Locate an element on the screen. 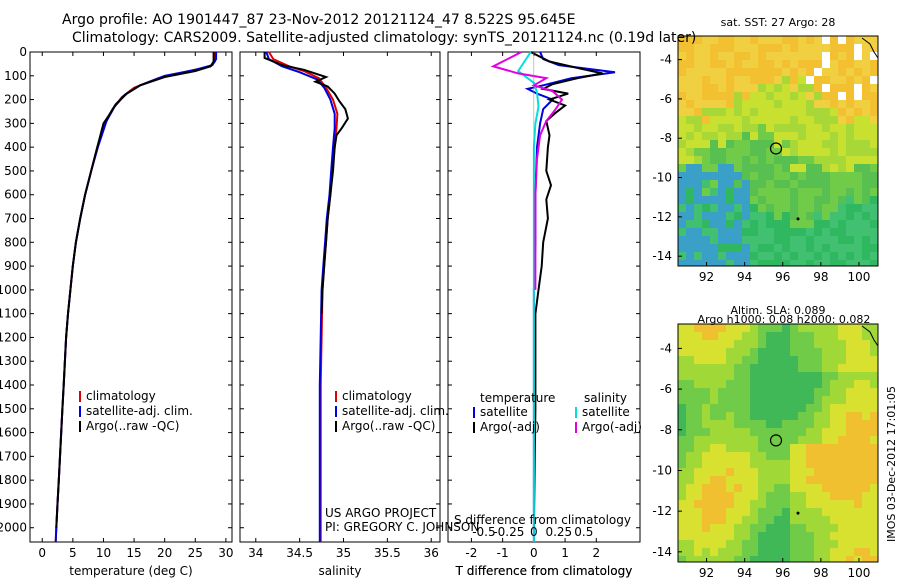 The height and width of the screenshot is (580, 900). y-tick-label: -8 is located at coordinates (666, 138).